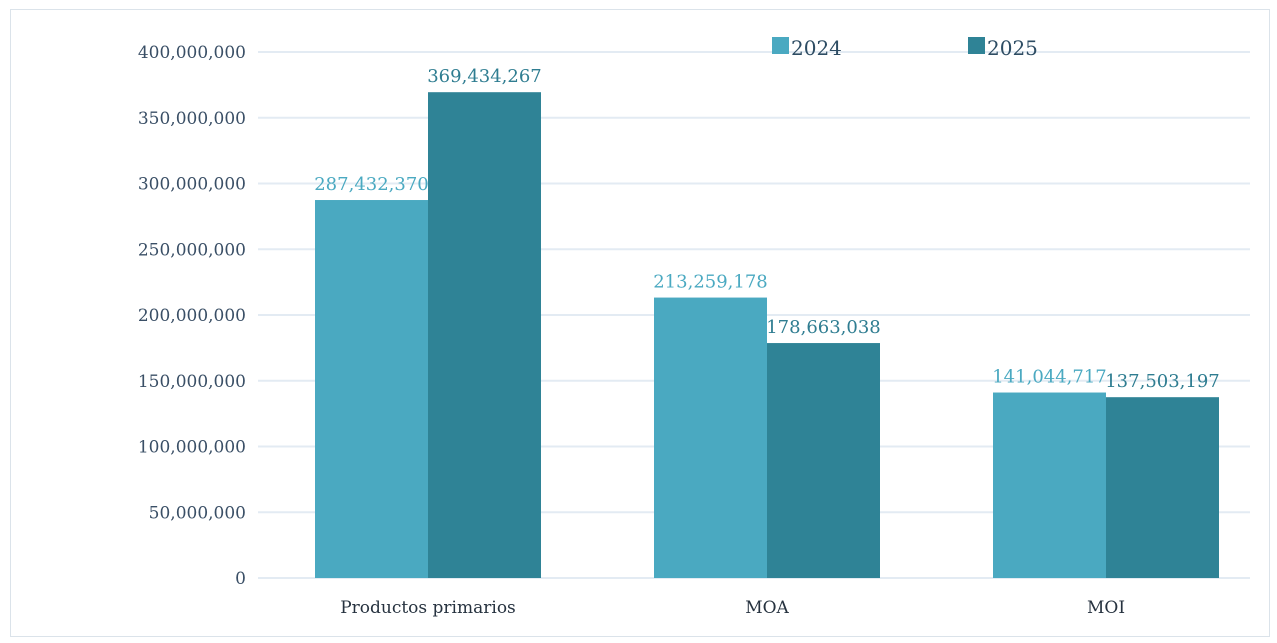 The image size is (1277, 643). What do you see at coordinates (428, 608) in the screenshot?
I see `x-category-label: Productos primarios` at bounding box center [428, 608].